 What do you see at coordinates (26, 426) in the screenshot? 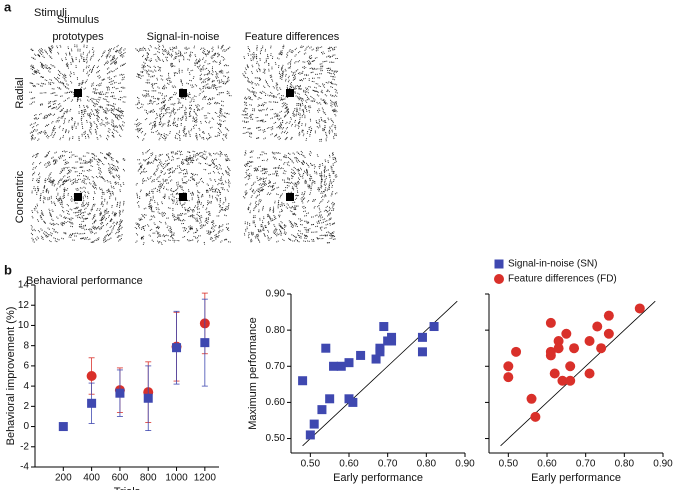
I see `y-tick-label: 0` at bounding box center [26, 426].